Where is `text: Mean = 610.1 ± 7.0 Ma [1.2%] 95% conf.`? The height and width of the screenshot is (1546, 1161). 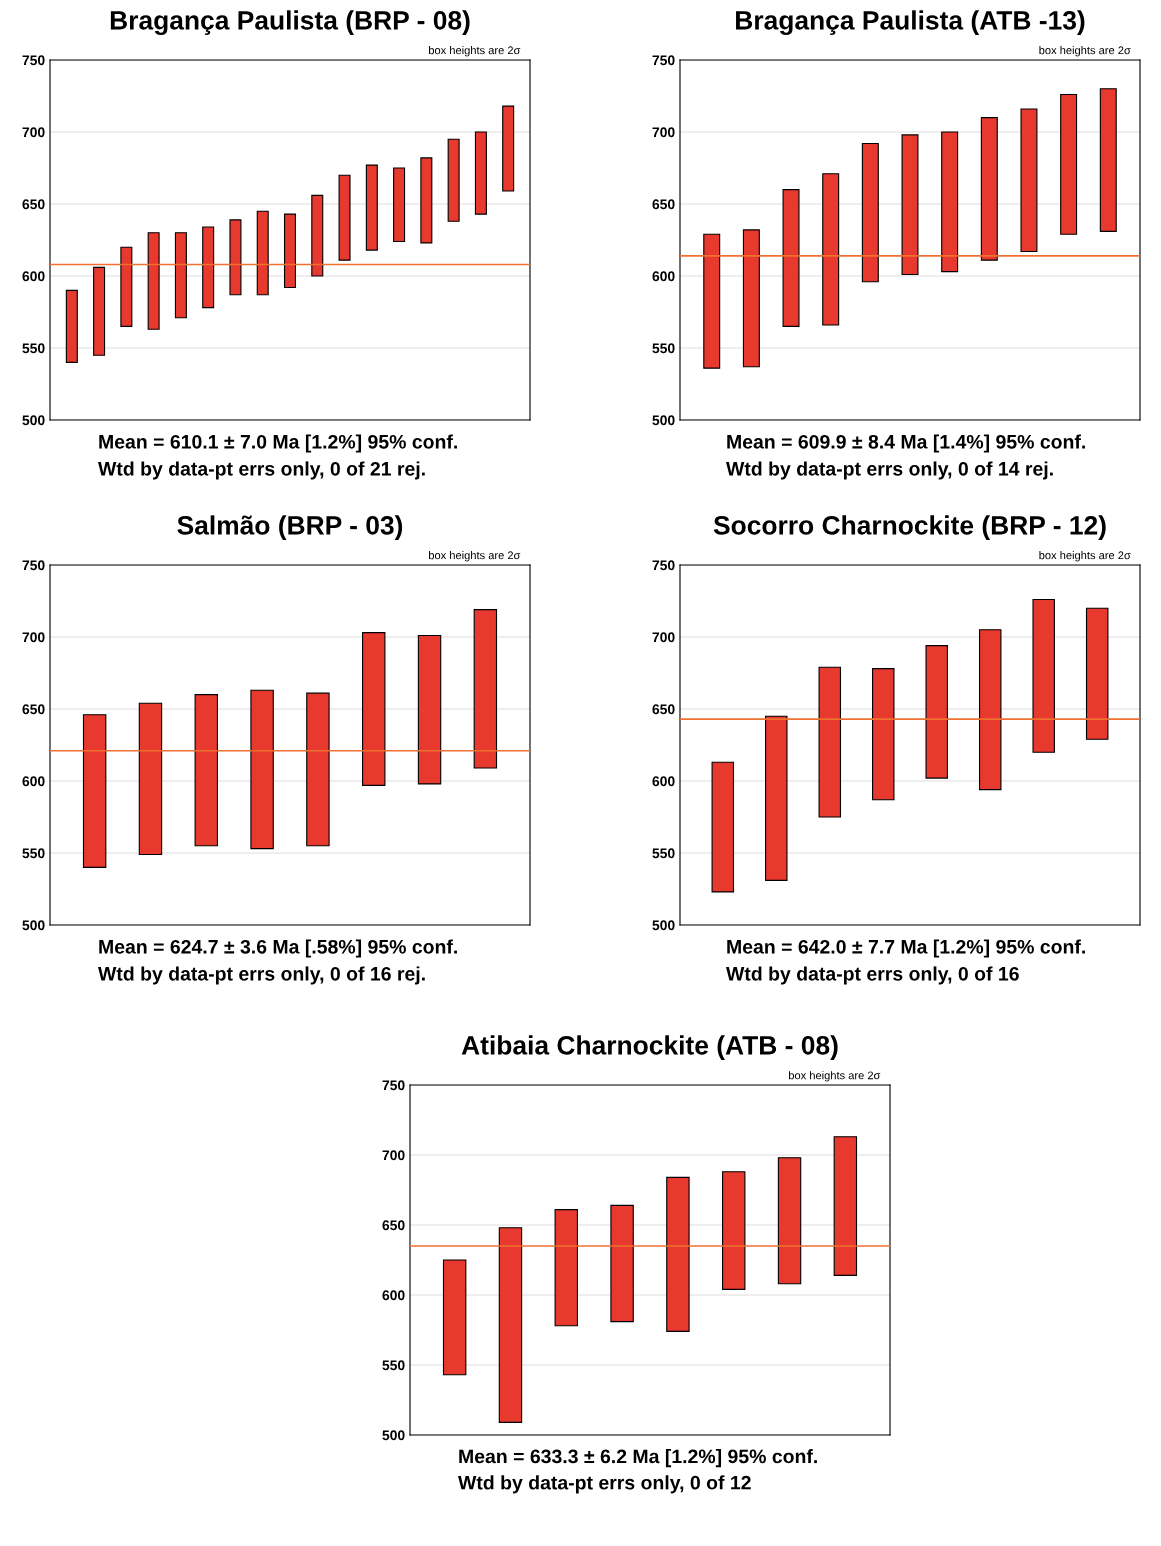
text: Mean = 610.1 ± 7.0 Ma [1.2%] 95% conf. is located at coordinates (278, 443).